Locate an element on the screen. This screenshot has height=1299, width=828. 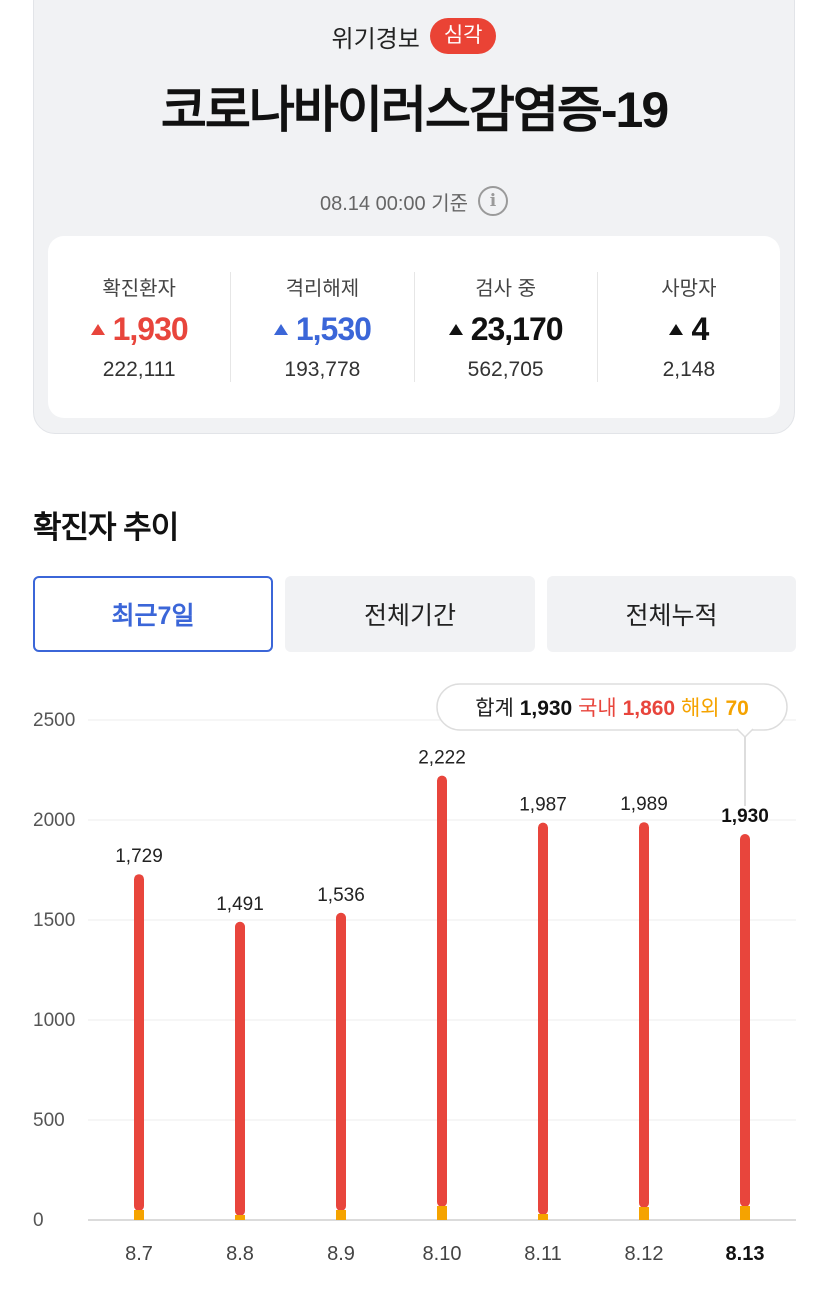
x-tick-label: 8.11 is located at coordinates (542, 1254).